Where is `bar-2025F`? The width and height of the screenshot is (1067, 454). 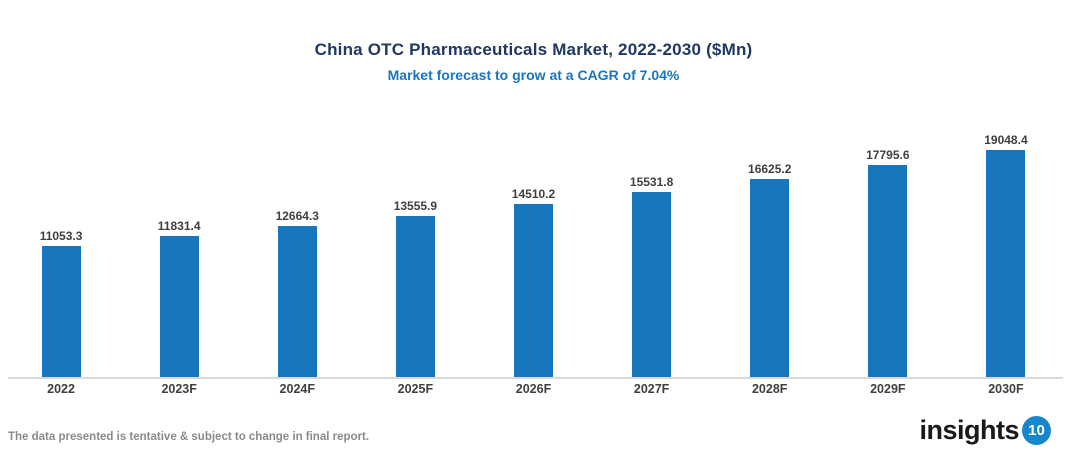 bar-2025F is located at coordinates (415, 297).